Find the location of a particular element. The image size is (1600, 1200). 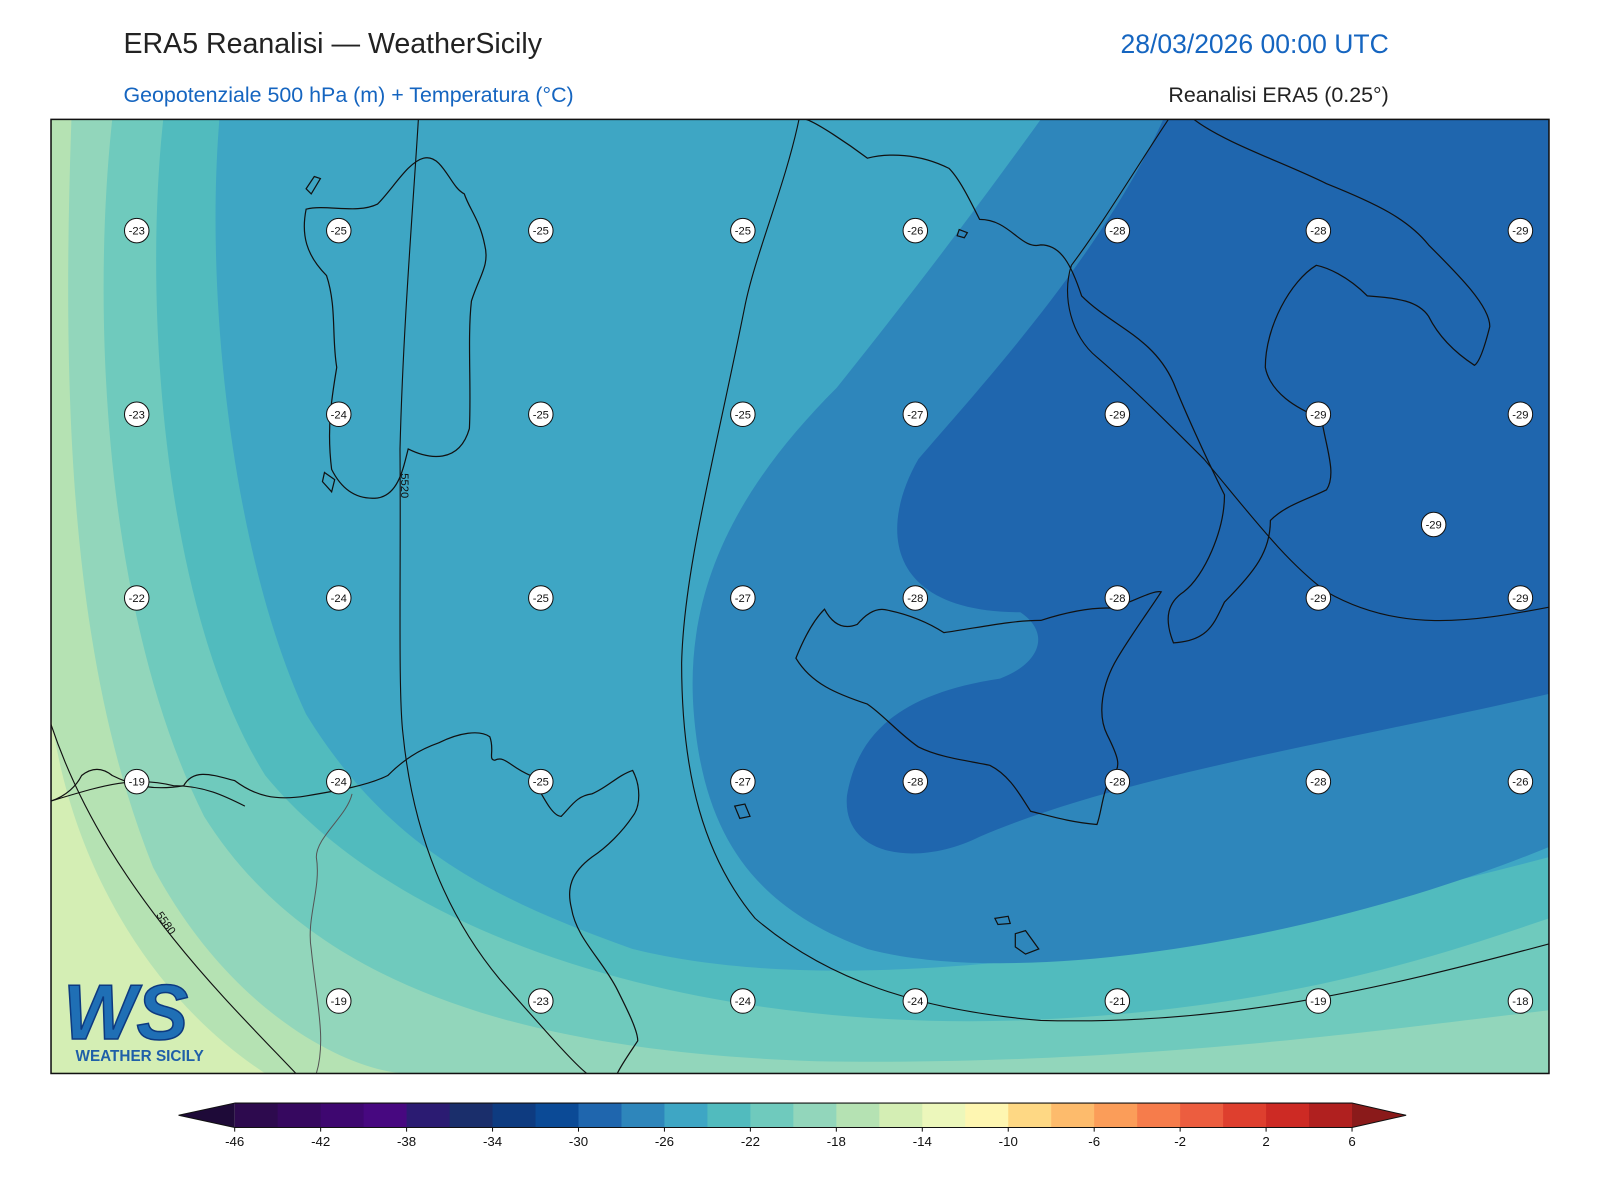

colorbar-tick-label: -30 is located at coordinates (578, 1141).